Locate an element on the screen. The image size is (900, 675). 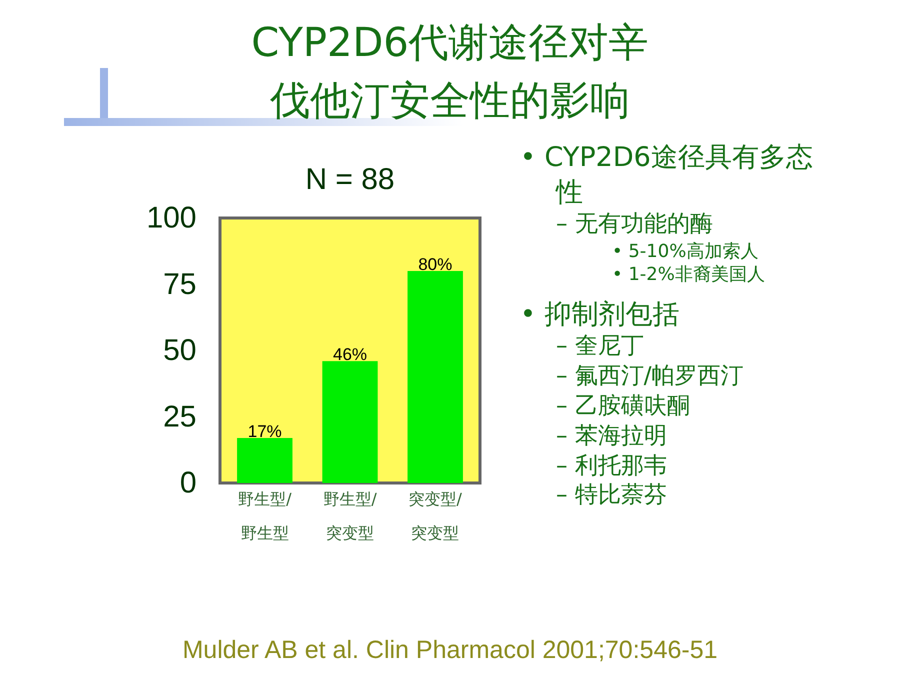
text: • 抑制剂包括 is located at coordinates (600, 315).